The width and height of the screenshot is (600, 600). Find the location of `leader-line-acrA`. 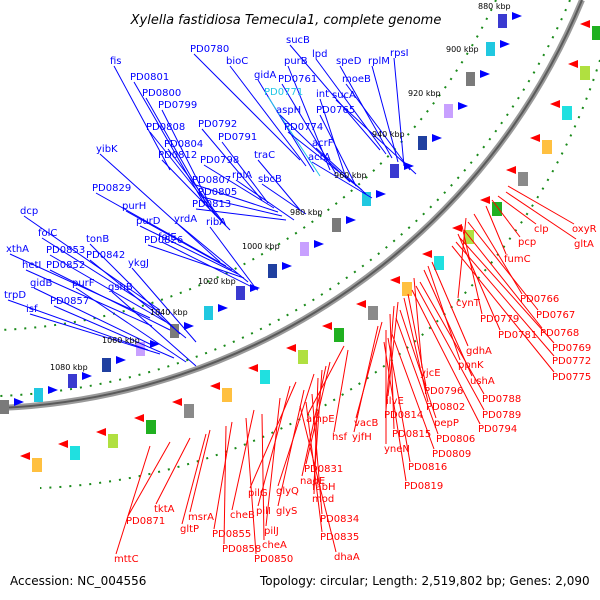

leader-line-acrA is located at coordinates (342, 180).